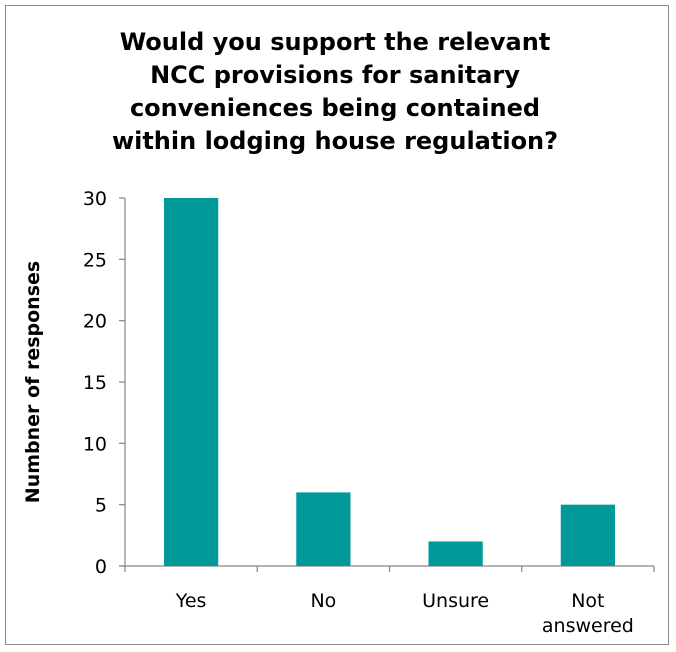 The width and height of the screenshot is (676, 652). I want to click on x-tick-label: answered, so click(588, 626).